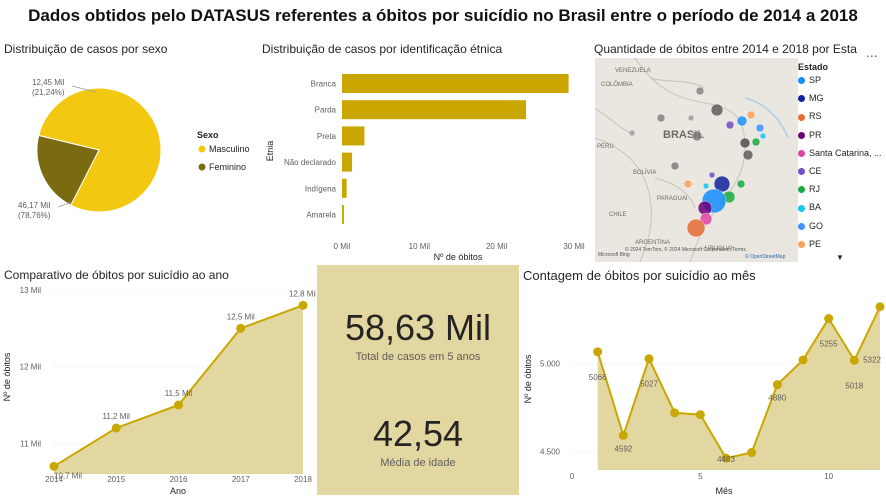 This screenshot has height=496, width=886. What do you see at coordinates (54, 479) in the screenshot?
I see `year-x-tick: 2014` at bounding box center [54, 479].